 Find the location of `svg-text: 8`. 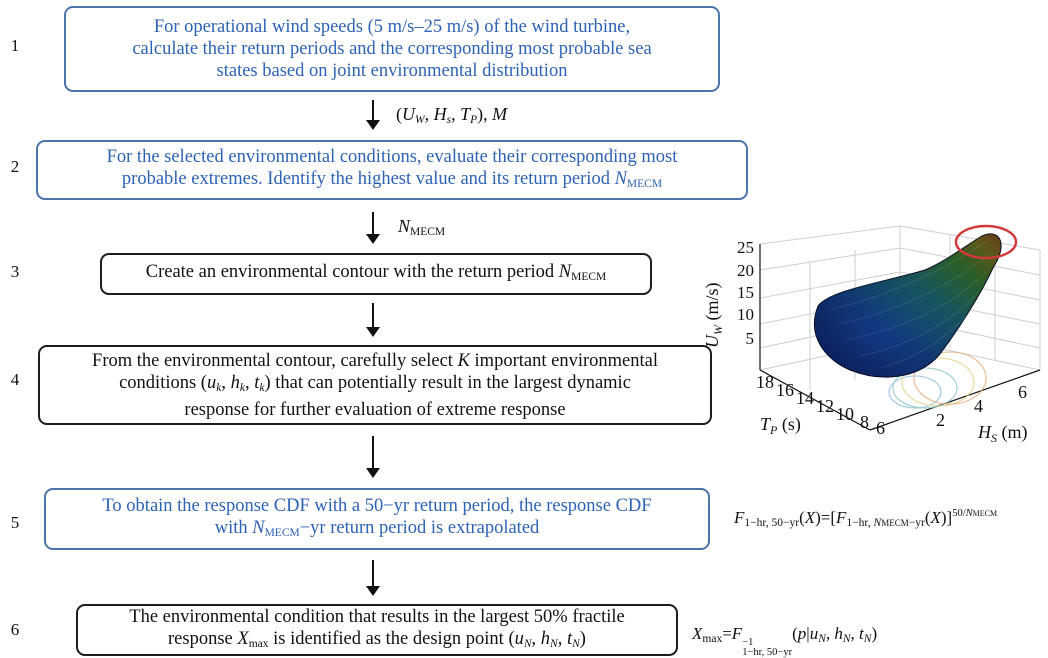

svg-text: 8 is located at coordinates (864, 422).